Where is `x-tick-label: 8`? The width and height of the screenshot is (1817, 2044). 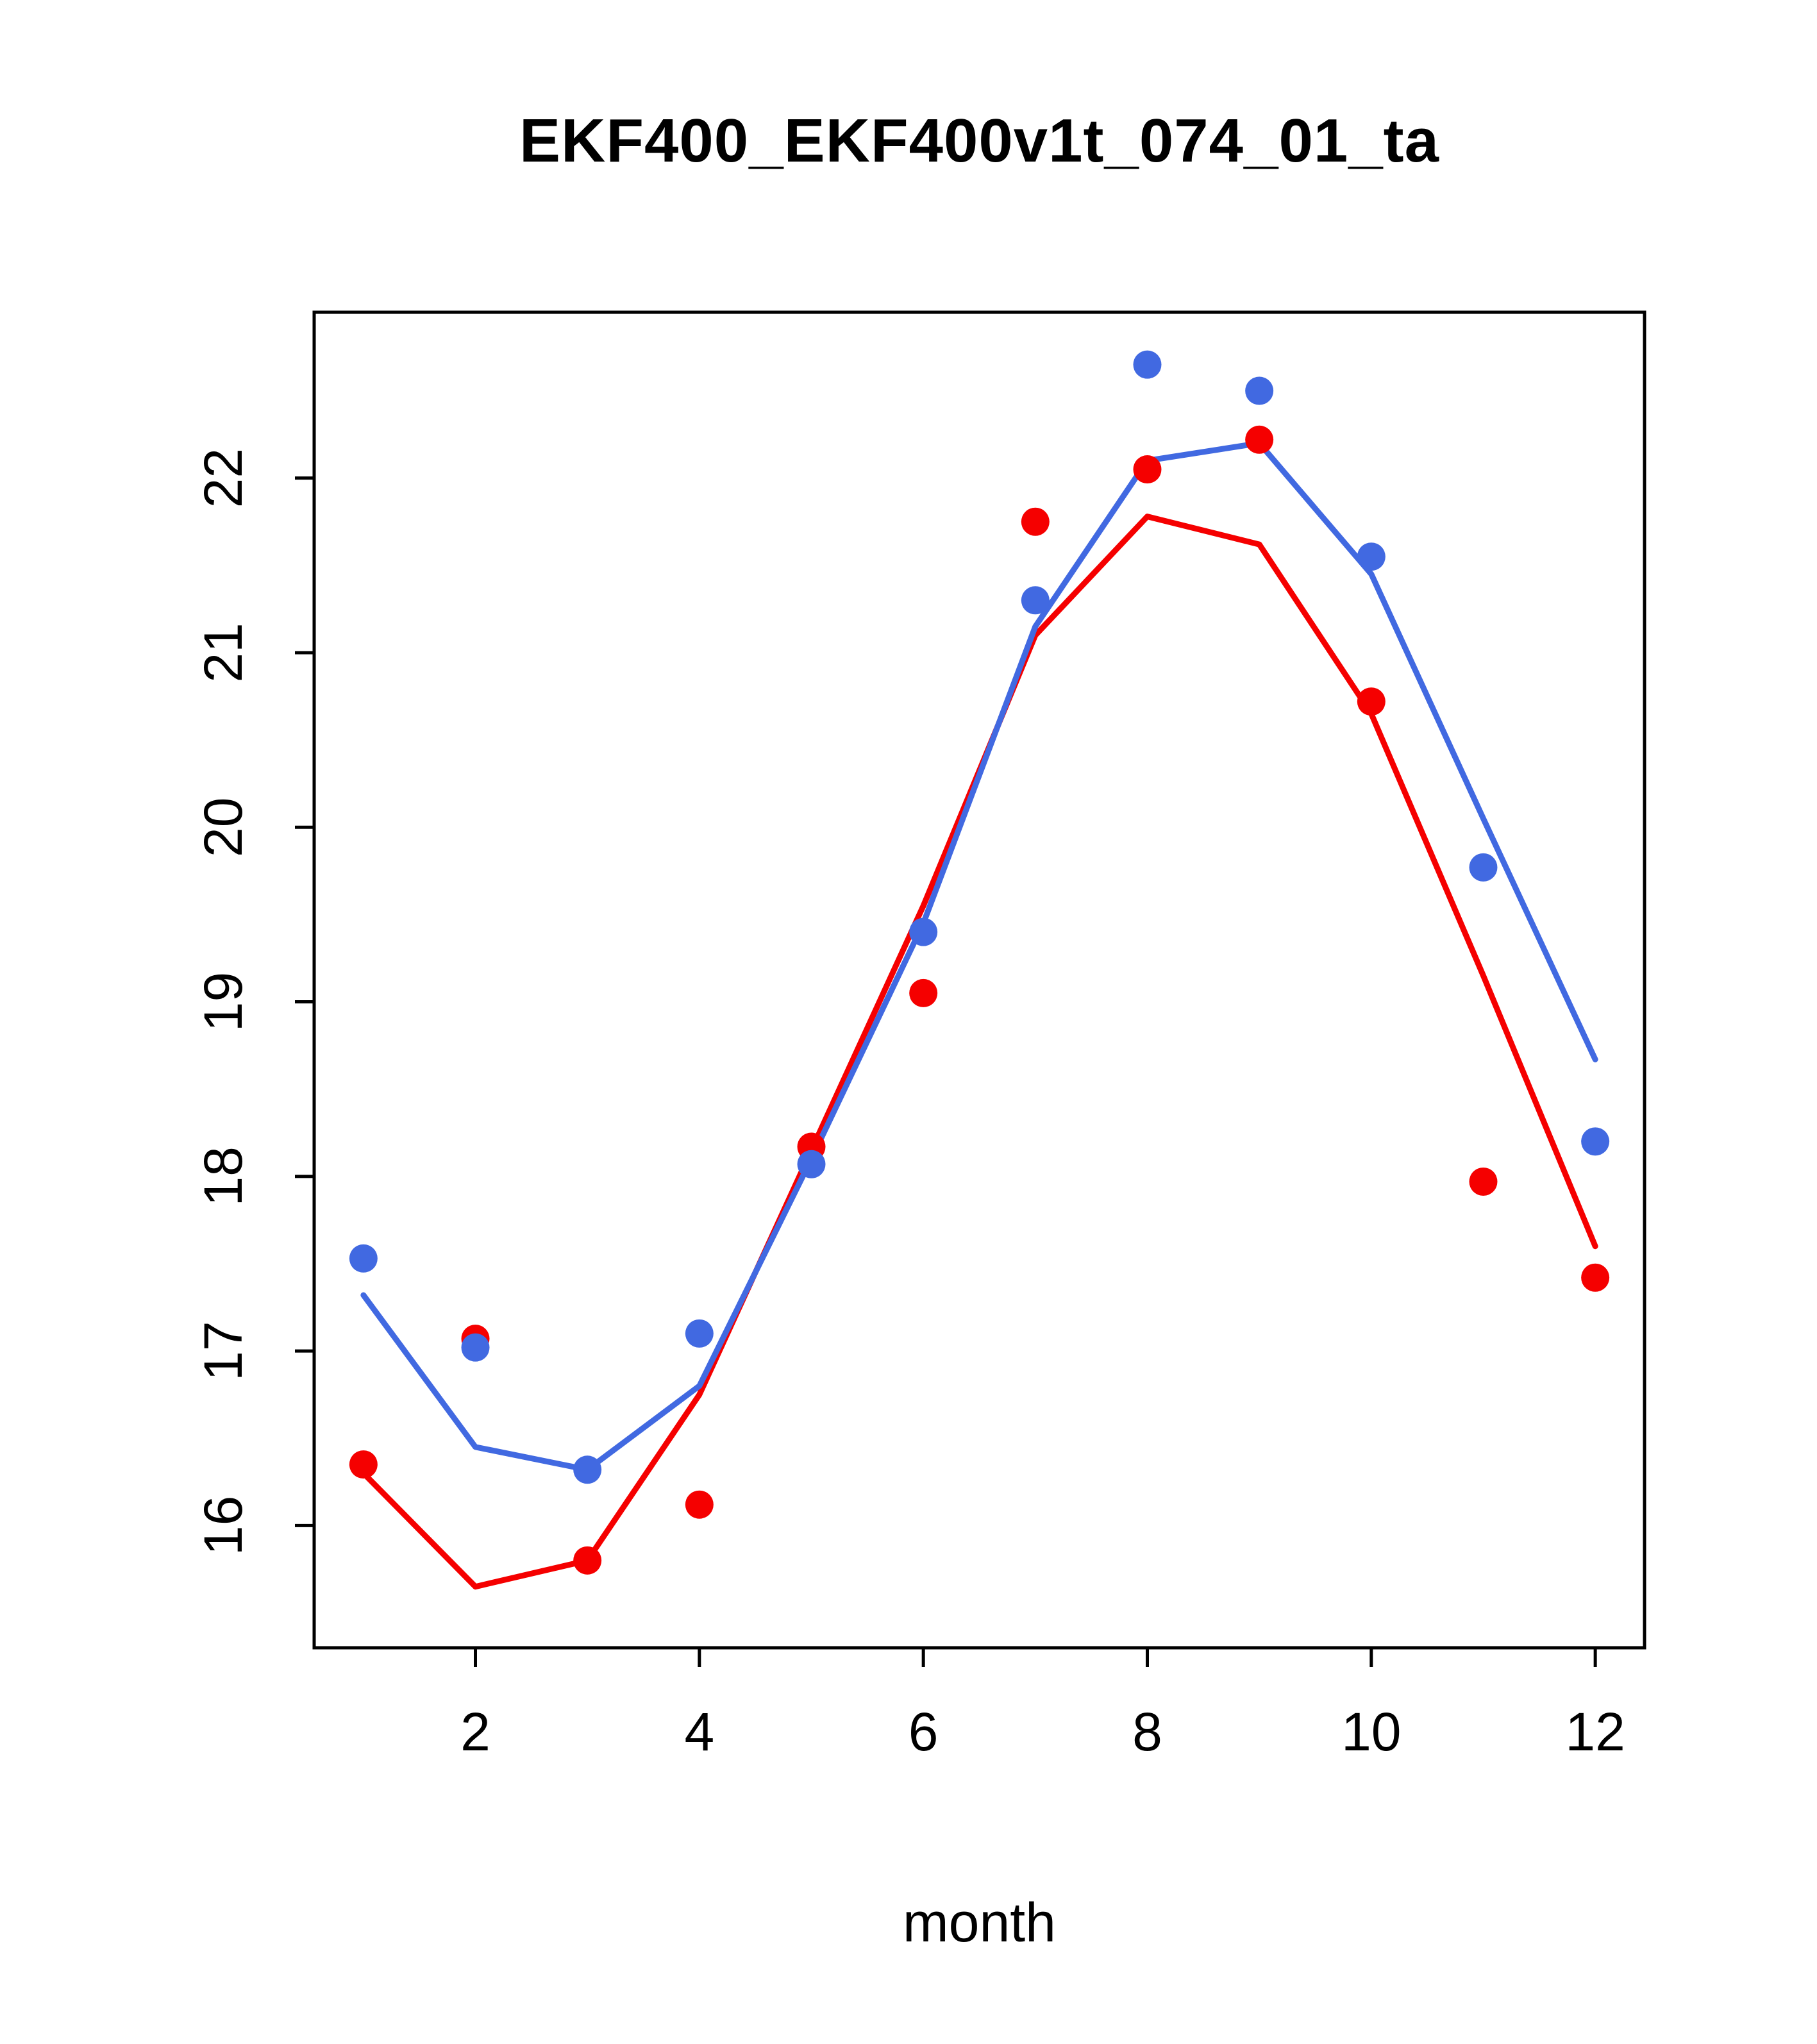 x-tick-label: 8 is located at coordinates (1147, 1732).